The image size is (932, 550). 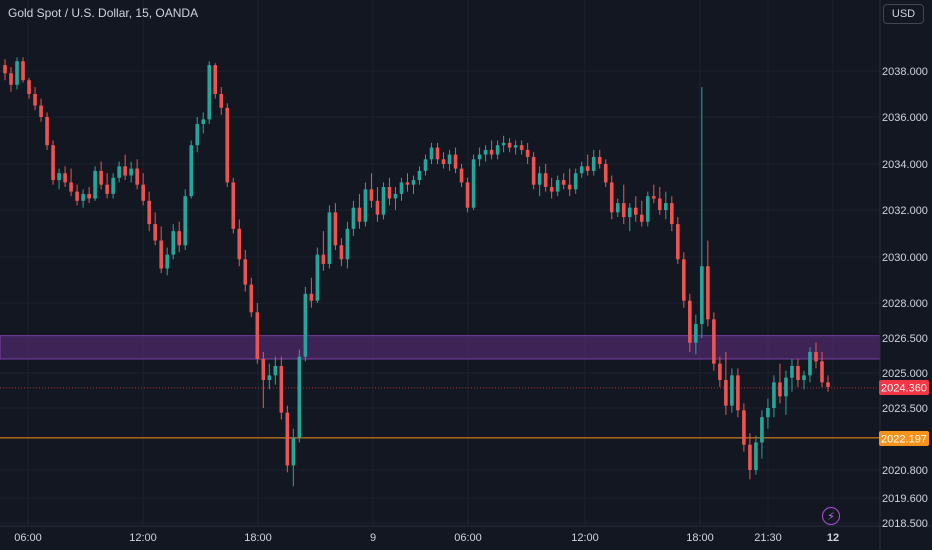 What do you see at coordinates (468, 538) in the screenshot?
I see `x-tick-label: 06:00` at bounding box center [468, 538].